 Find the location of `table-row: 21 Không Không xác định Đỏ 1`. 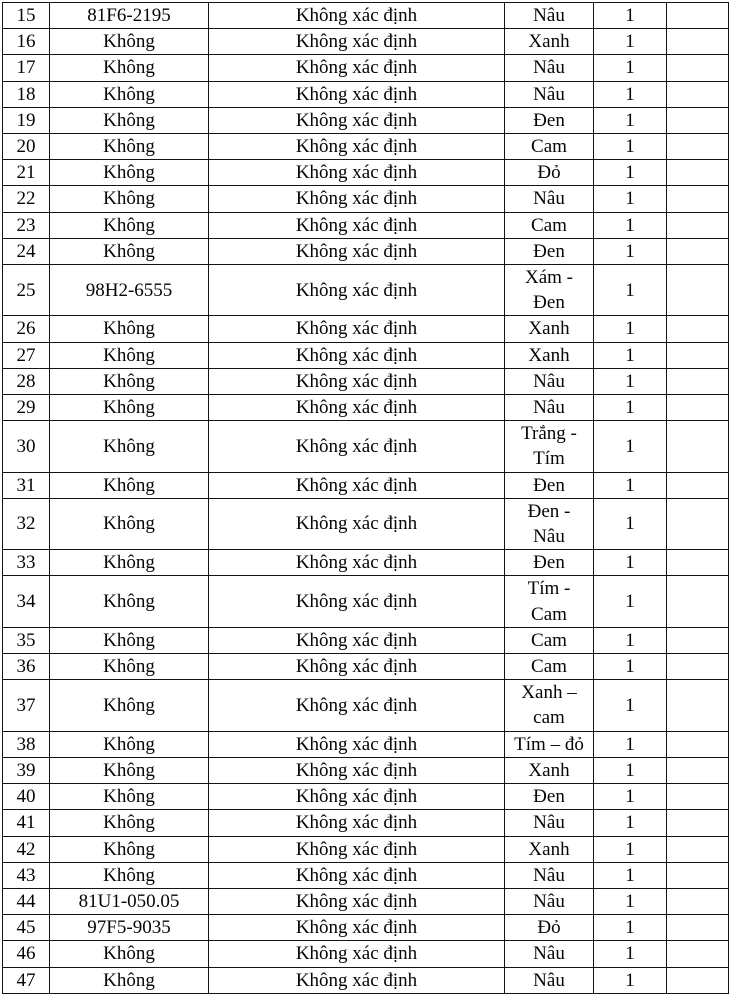

table-row: 21 Không Không xác định Đỏ 1 is located at coordinates (365, 173).